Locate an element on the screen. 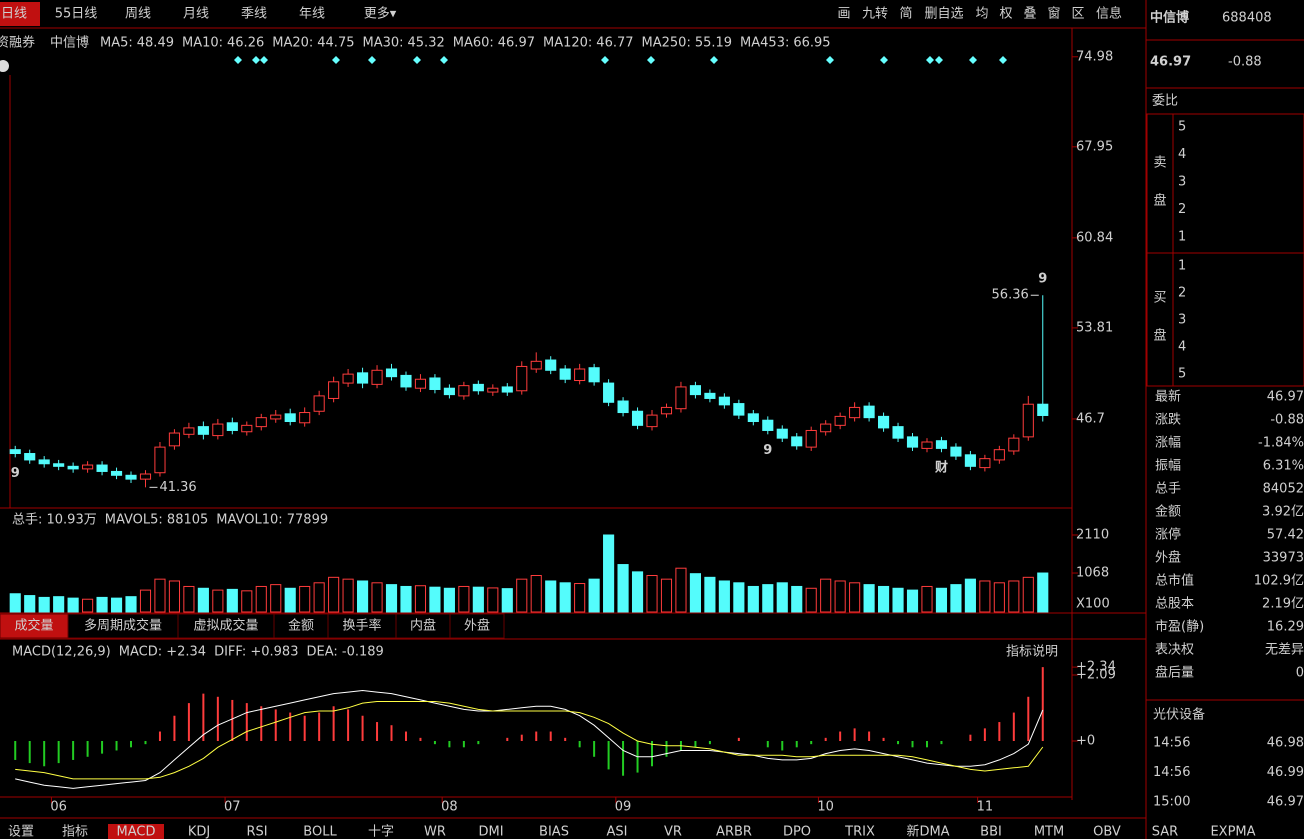  volume-tab: 成交量 is located at coordinates (33, 626).